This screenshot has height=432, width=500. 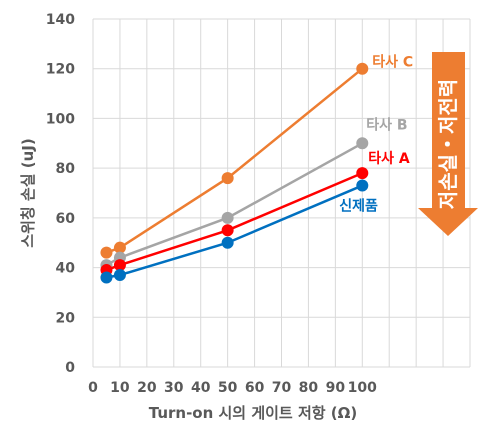 I want to click on x-tick-label: 0, so click(x=93, y=388).